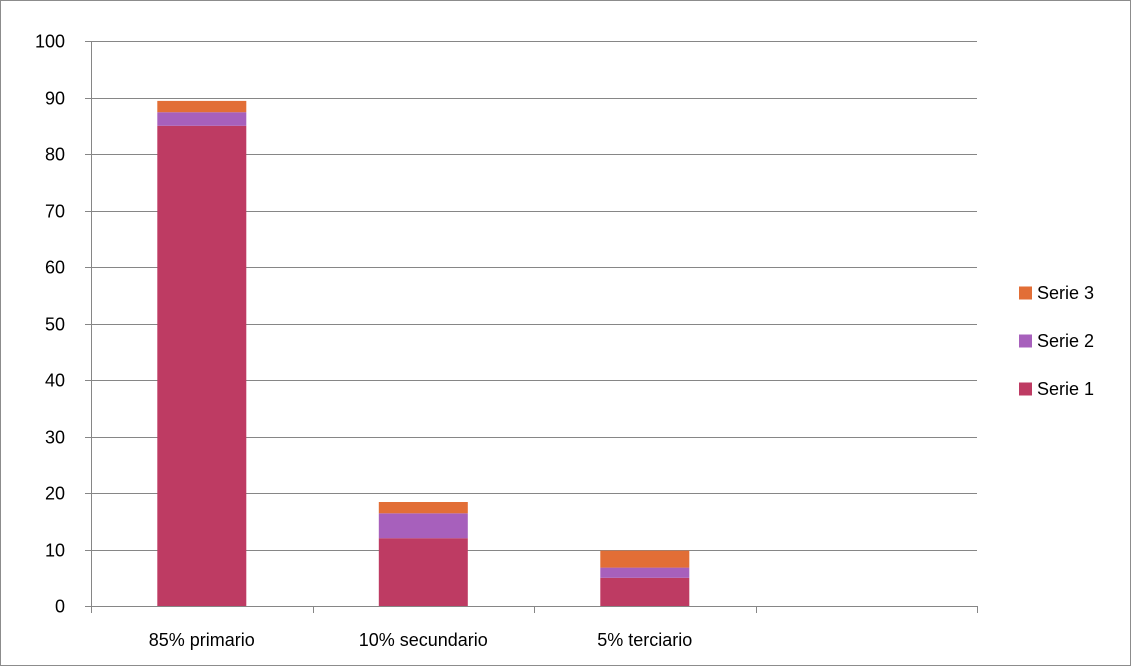 Image resolution: width=1131 pixels, height=667 pixels. What do you see at coordinates (60, 607) in the screenshot?
I see `y-tick-label: 0` at bounding box center [60, 607].